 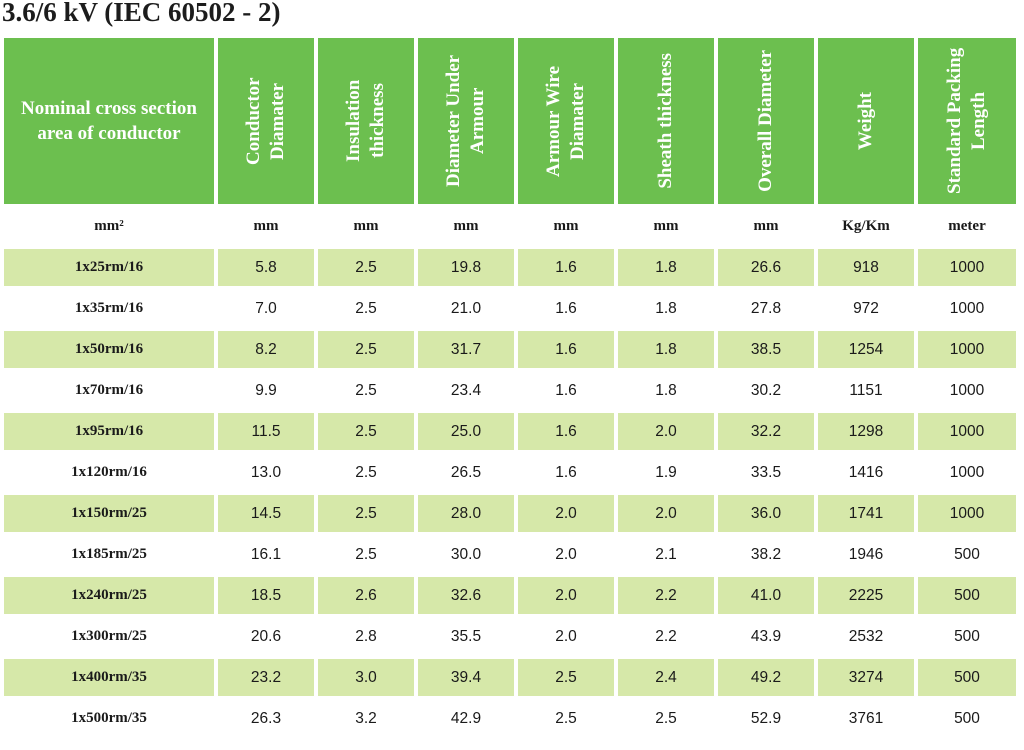 I want to click on table-cell: 2.1, so click(x=666, y=554).